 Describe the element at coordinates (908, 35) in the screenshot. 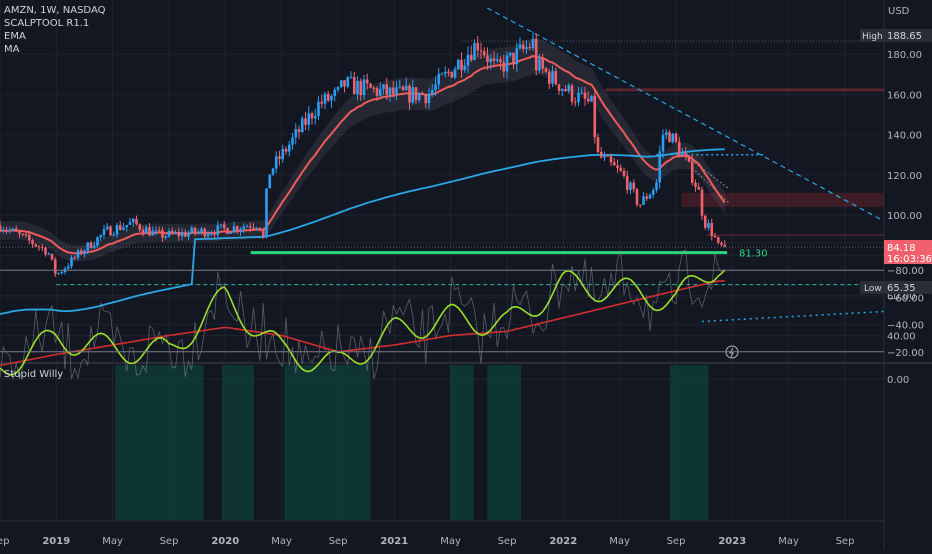

I see `high-value-badge` at that location.